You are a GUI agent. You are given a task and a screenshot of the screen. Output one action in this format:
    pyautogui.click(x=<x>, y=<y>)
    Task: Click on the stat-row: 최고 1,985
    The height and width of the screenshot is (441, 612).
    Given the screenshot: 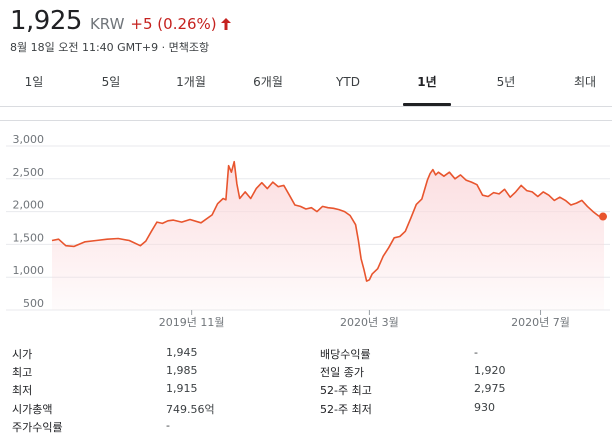 What is the action you would take?
    pyautogui.click(x=306, y=373)
    